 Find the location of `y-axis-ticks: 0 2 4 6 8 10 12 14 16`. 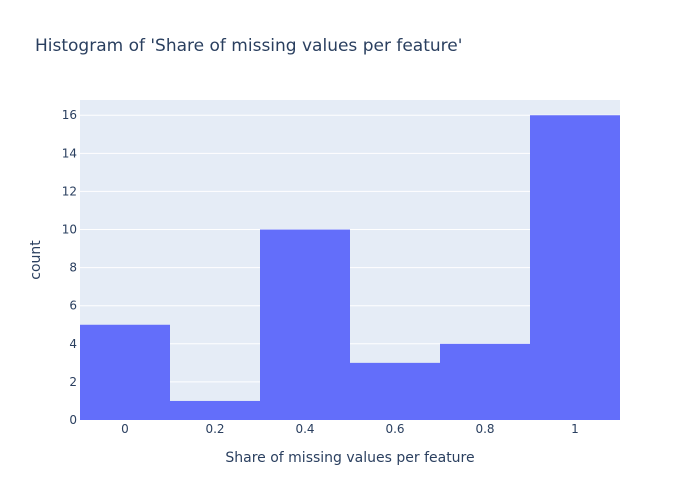

y-axis-ticks: 0 2 4 6 8 10 12 14 16 is located at coordinates (69, 267).